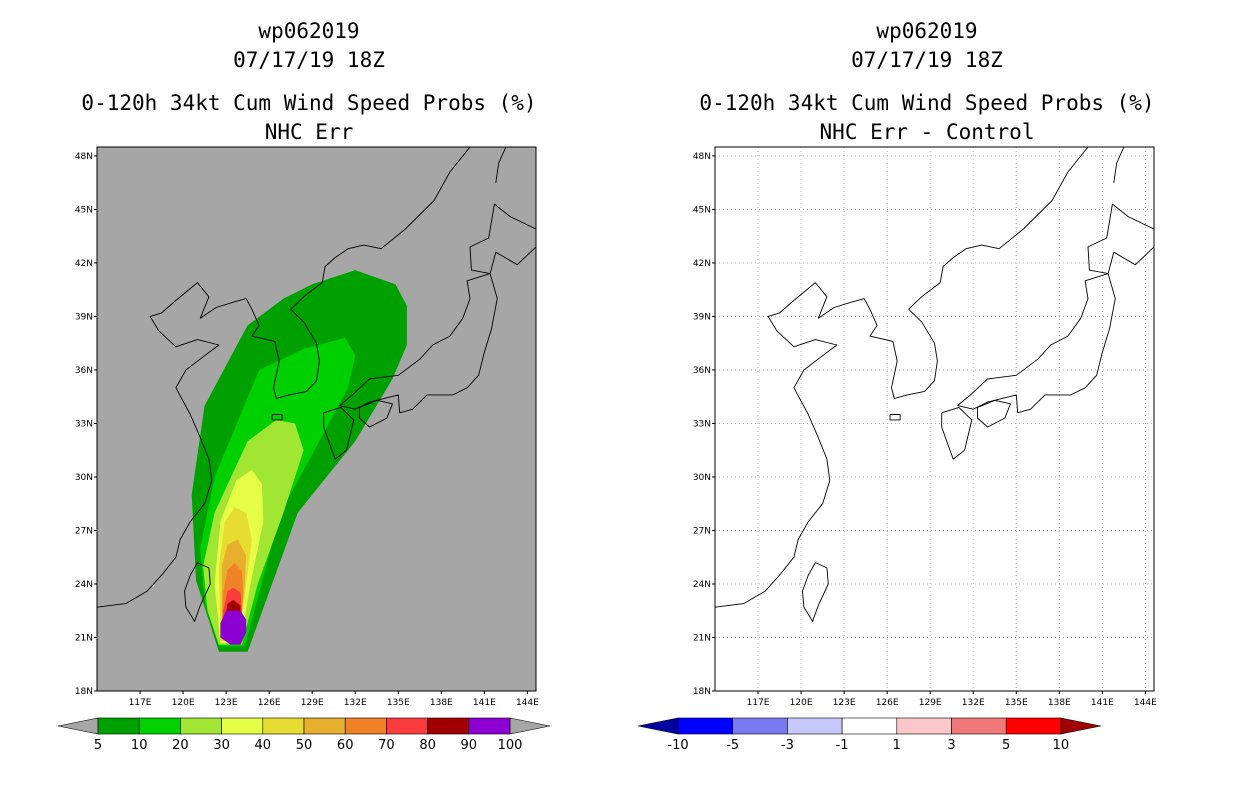 Image resolution: width=1236 pixels, height=800 pixels. Describe the element at coordinates (702, 317) in the screenshot. I see `lat-label: 39N` at that location.